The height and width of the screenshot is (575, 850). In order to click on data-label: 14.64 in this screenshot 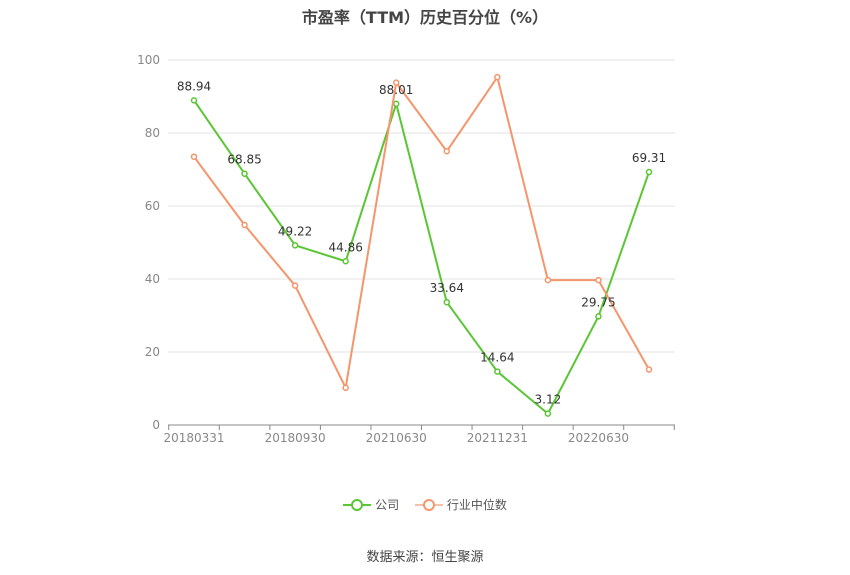, I will do `click(497, 358)`.